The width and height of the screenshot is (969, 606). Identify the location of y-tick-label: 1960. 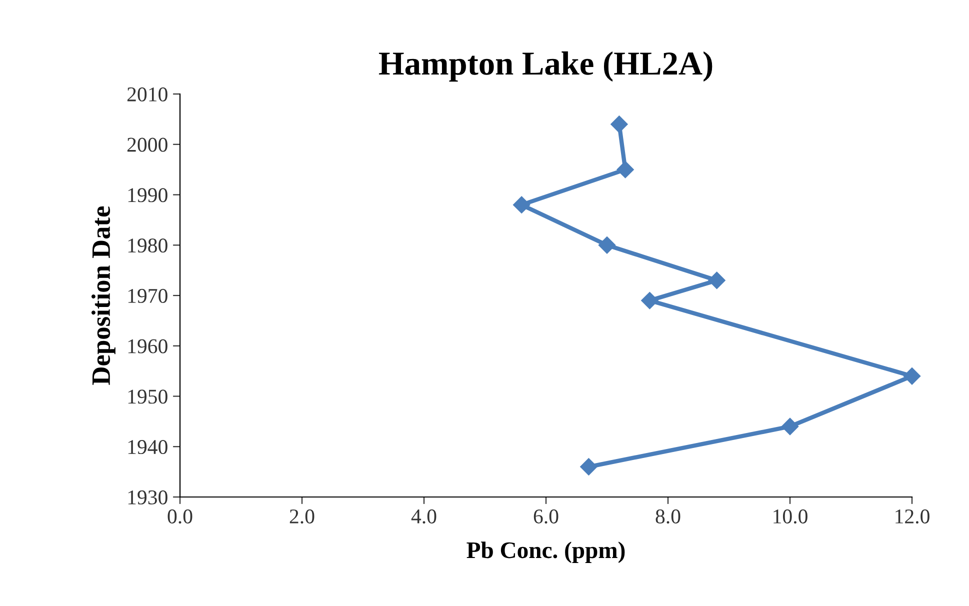
(148, 346).